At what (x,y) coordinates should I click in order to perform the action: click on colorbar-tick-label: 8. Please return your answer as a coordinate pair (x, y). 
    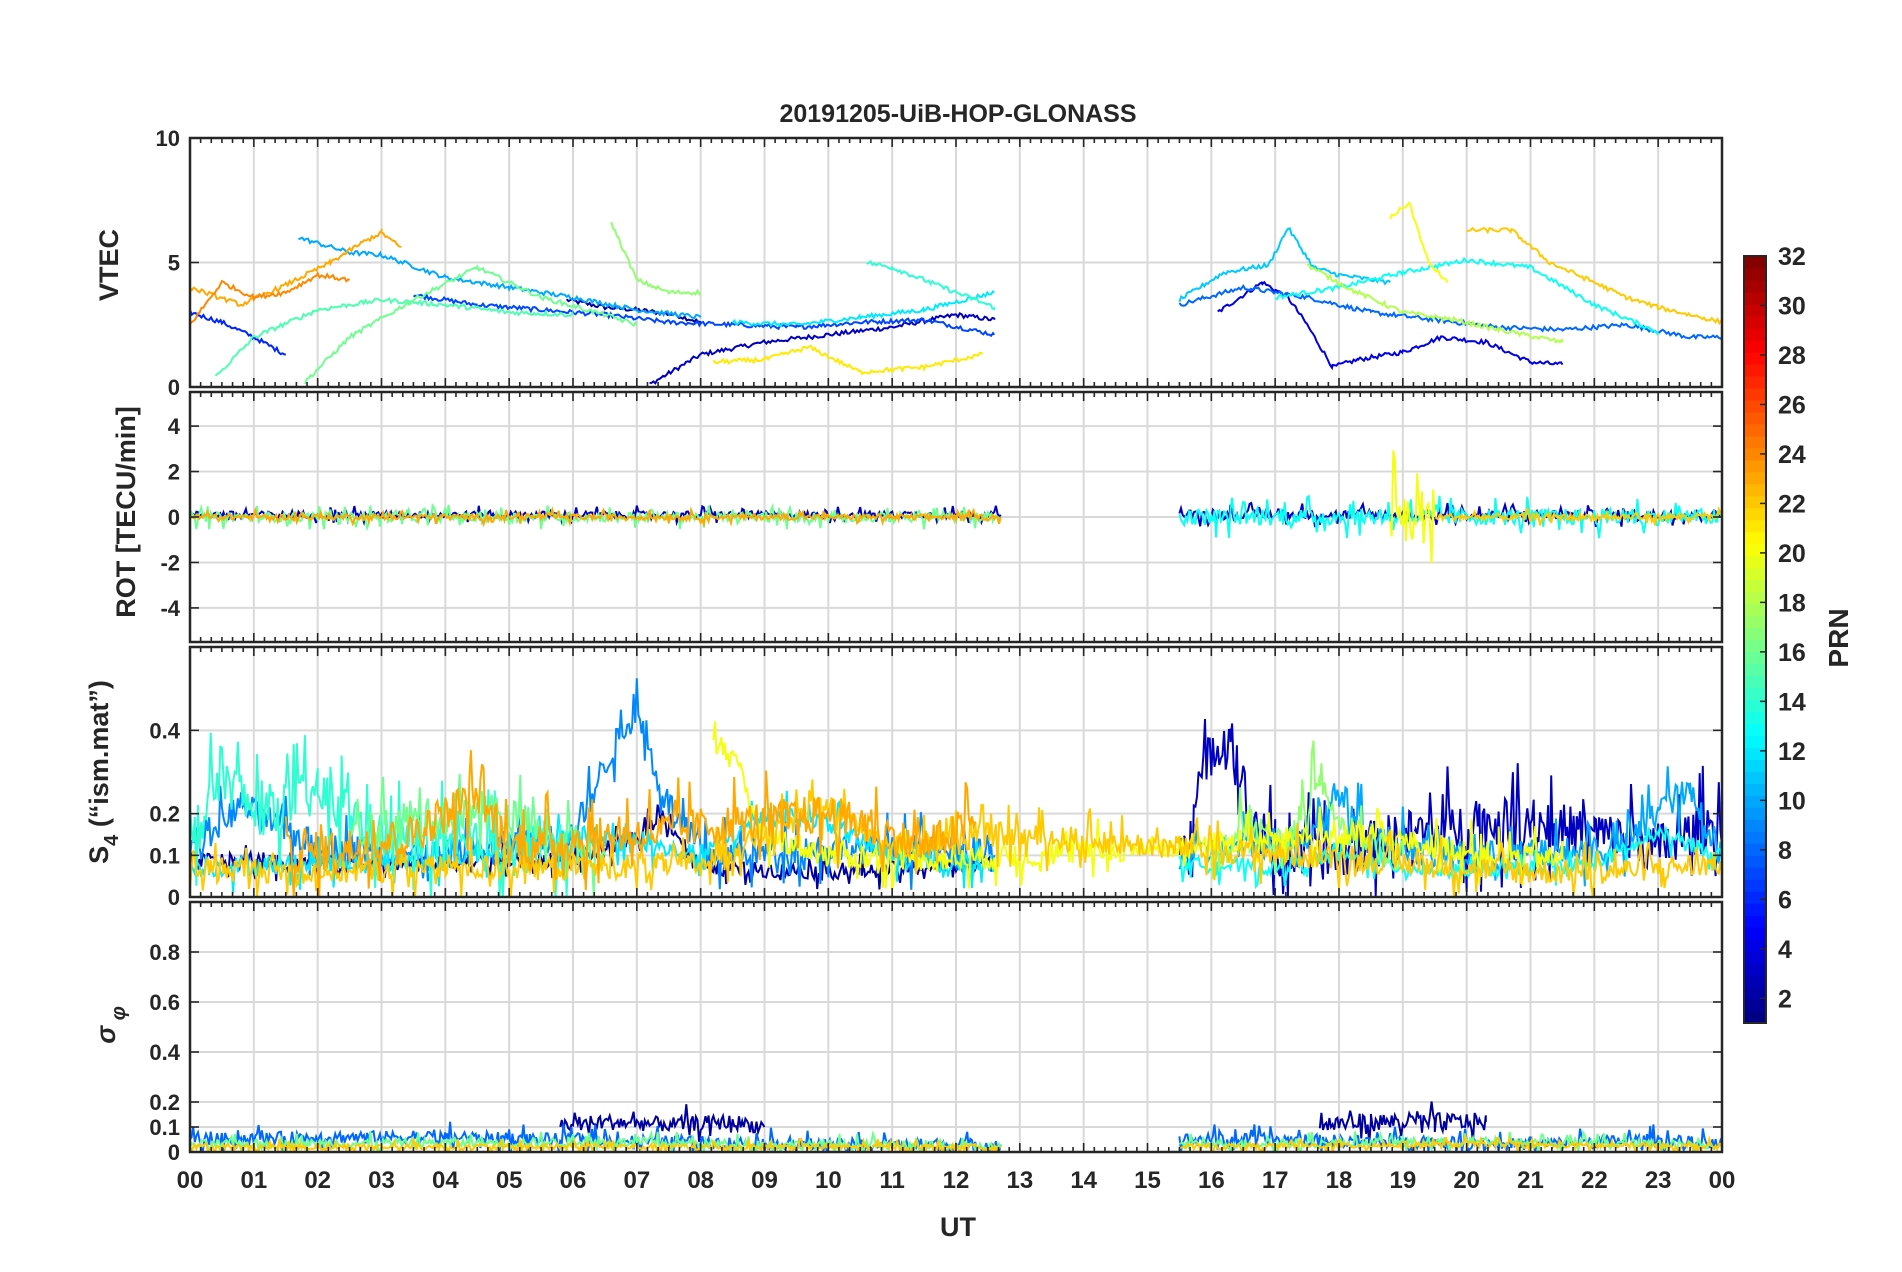
    Looking at the image, I should click on (1785, 851).